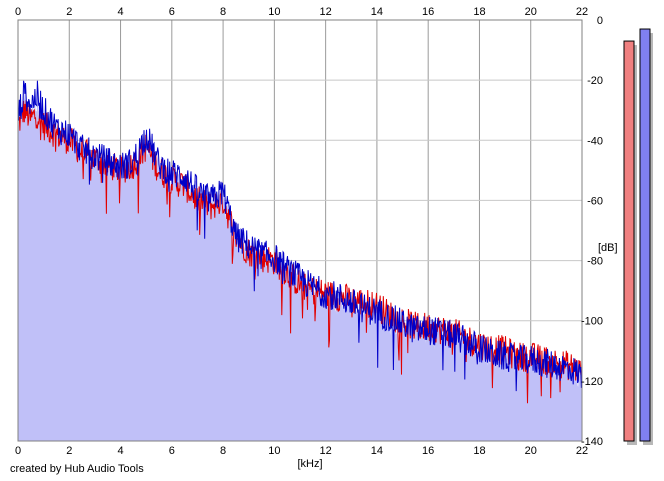 The image size is (664, 481). I want to click on y-axis-unit: [dB], so click(608, 248).